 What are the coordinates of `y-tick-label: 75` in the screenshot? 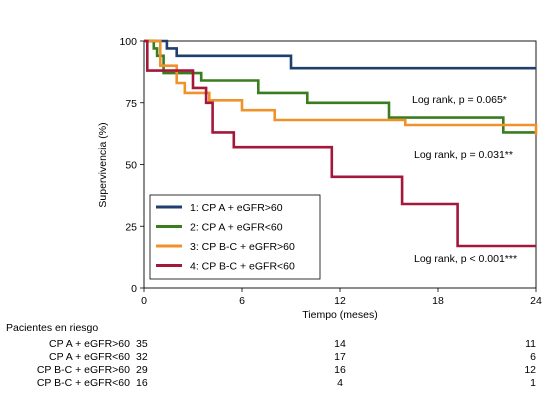 It's located at (131, 104).